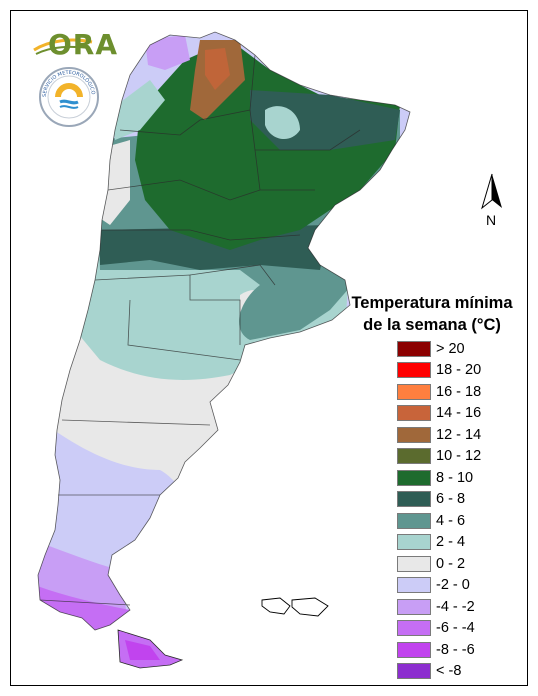 This screenshot has height=696, width=538. I want to click on ora-logo-text: ORA, so click(83, 44).